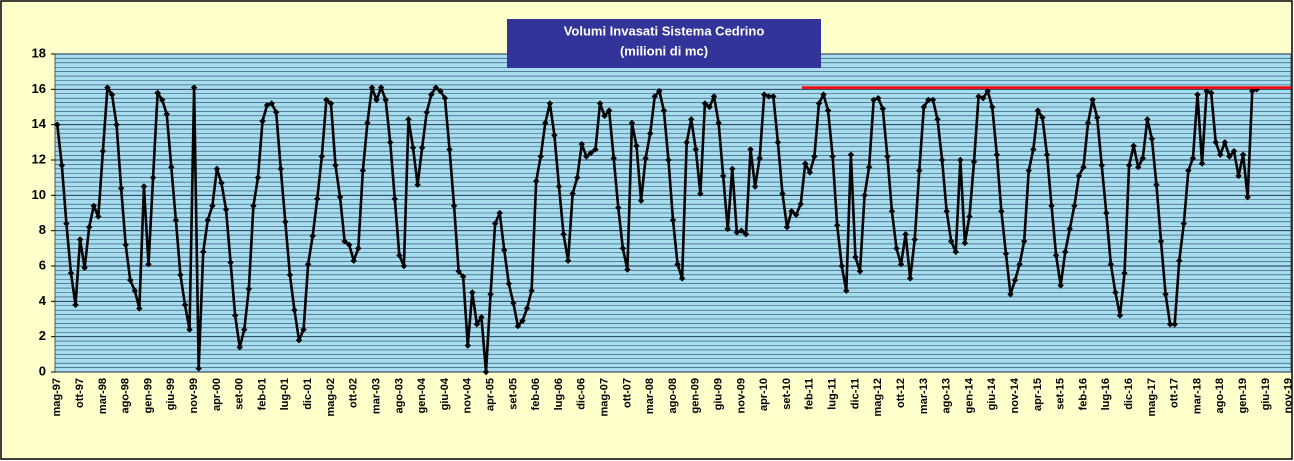 The image size is (1294, 461). I want to click on x-tick-label: nov-09, so click(741, 395).